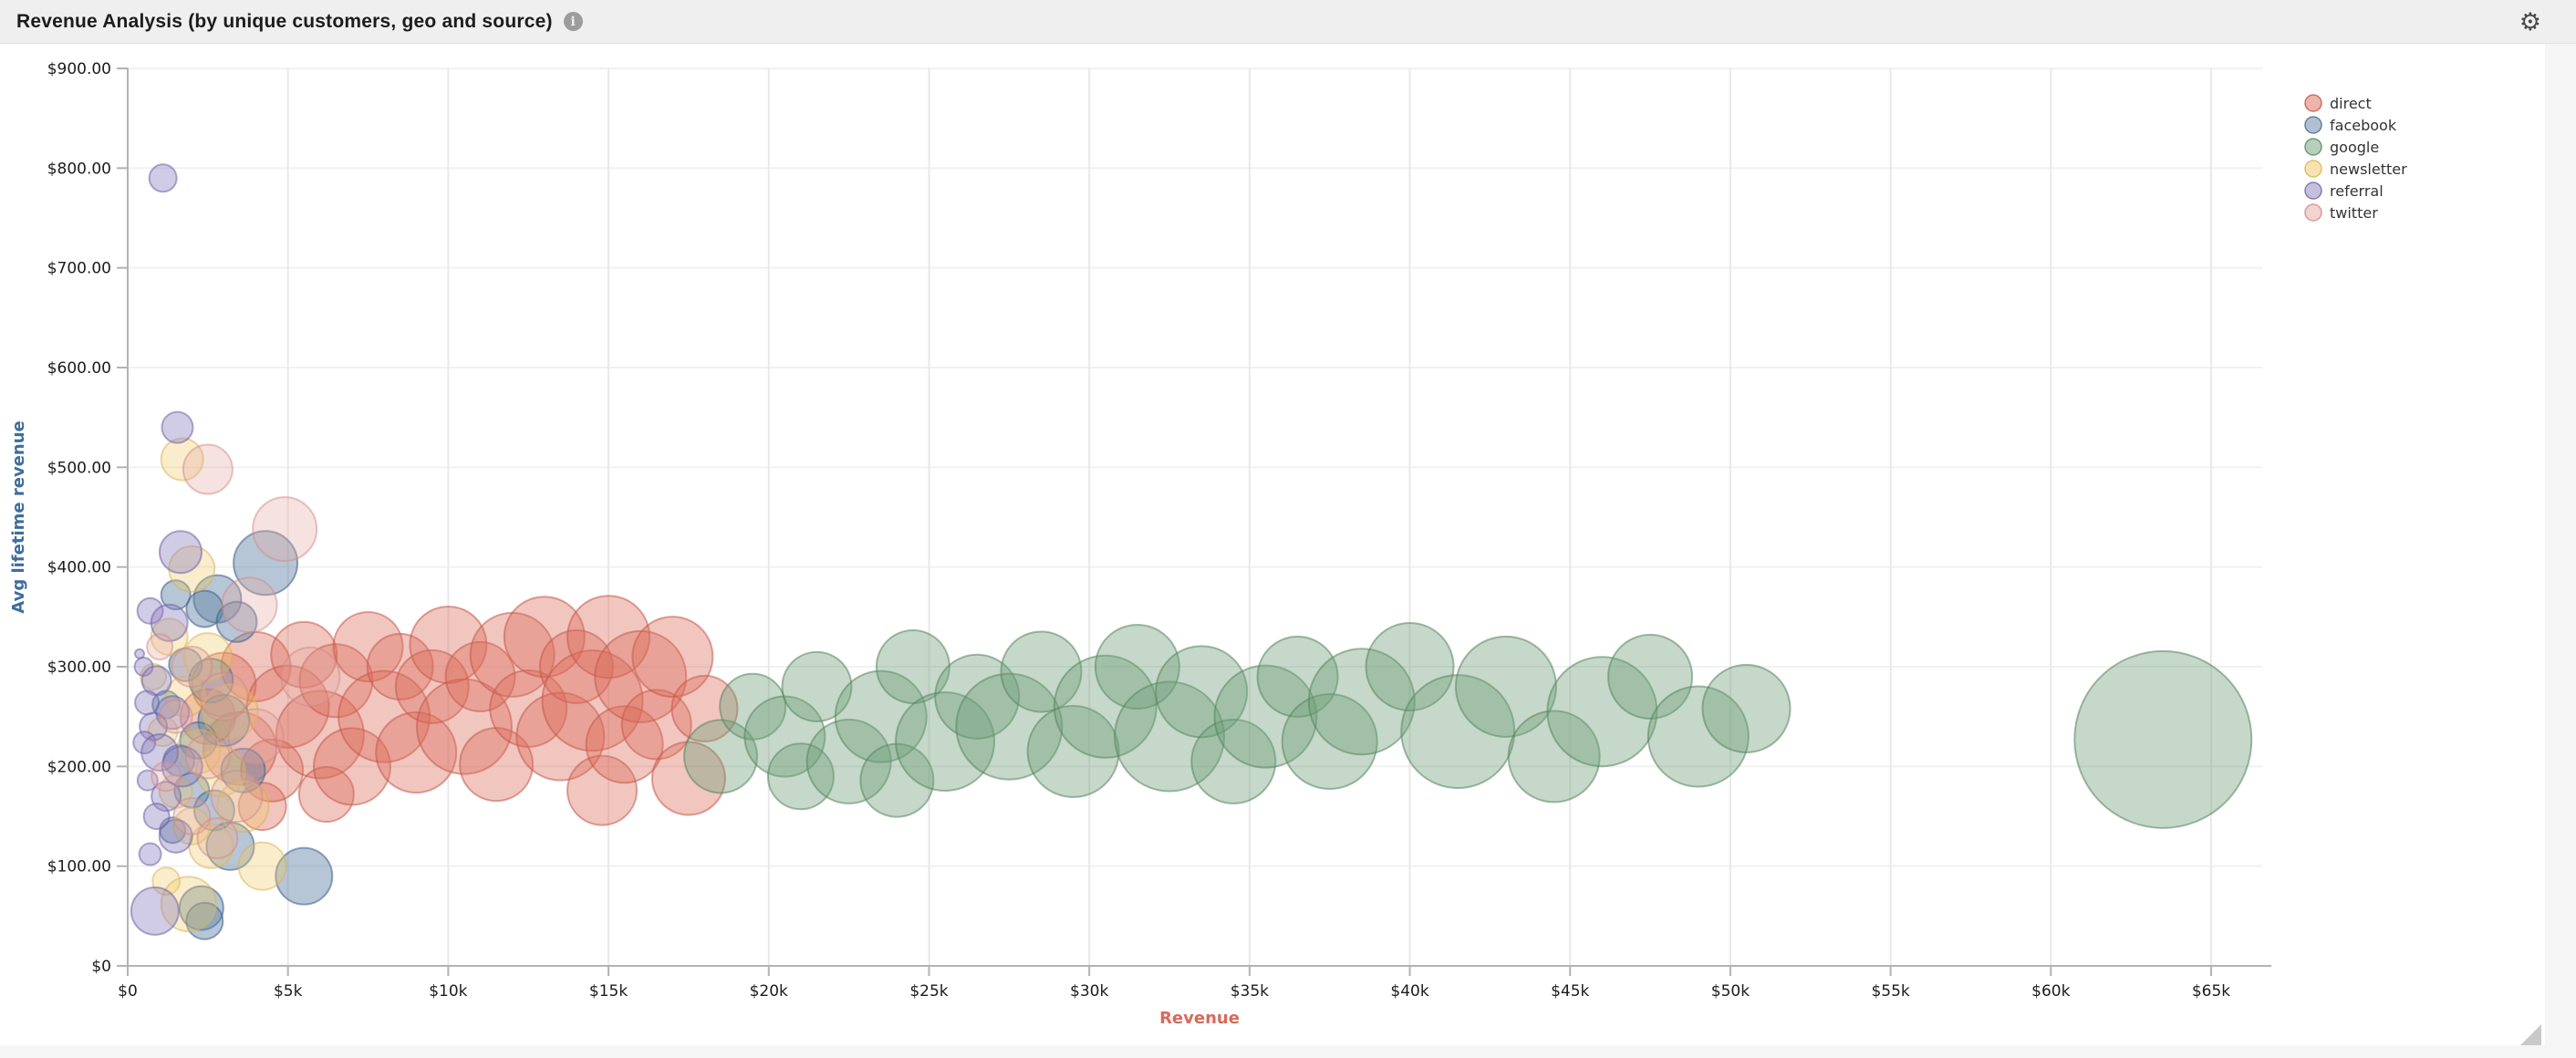  What do you see at coordinates (2313, 191) in the screenshot?
I see `legend-marker-referral` at bounding box center [2313, 191].